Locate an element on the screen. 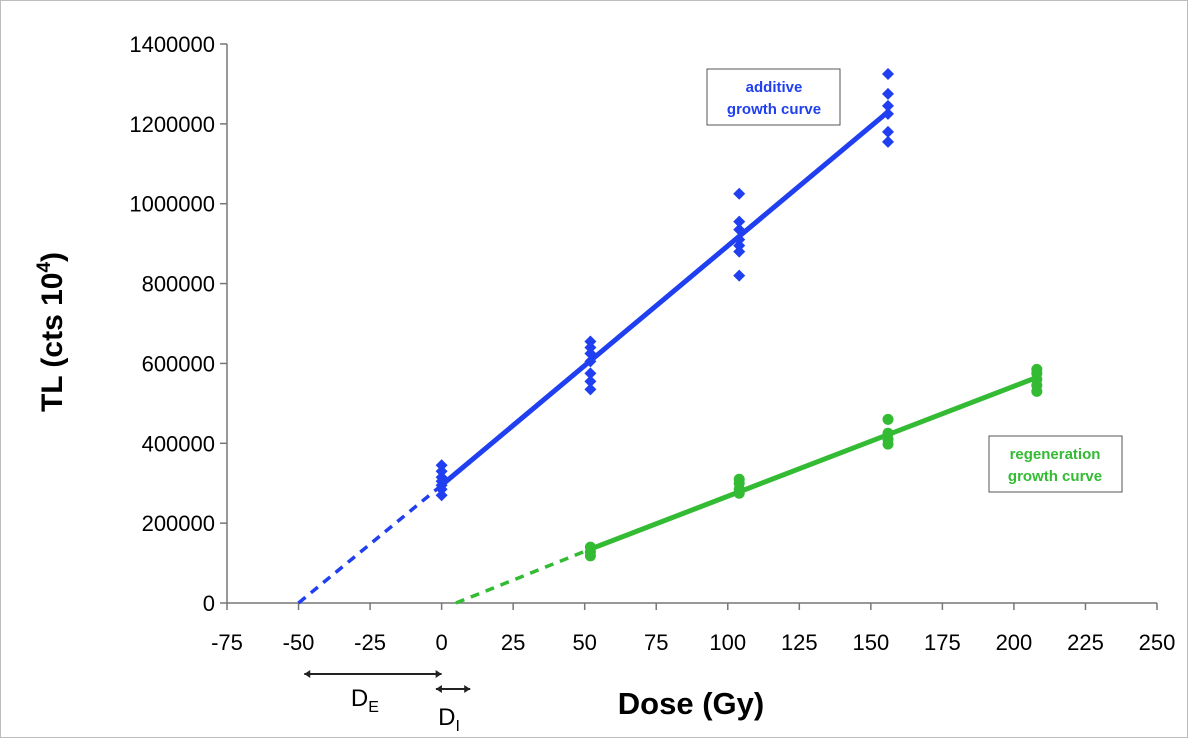 This screenshot has width=1188, height=738. de-label-sub: E is located at coordinates (373, 707).